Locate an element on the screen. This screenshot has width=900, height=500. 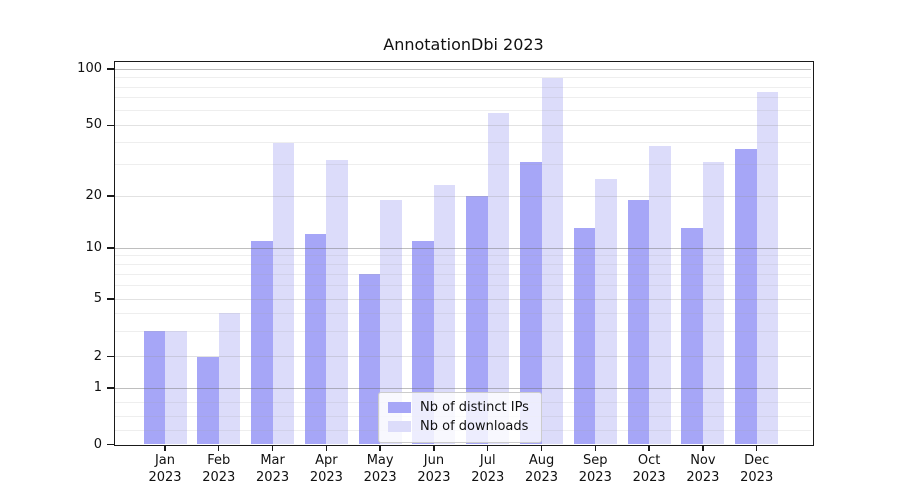
bar-oct-downloads is located at coordinates (660, 295).